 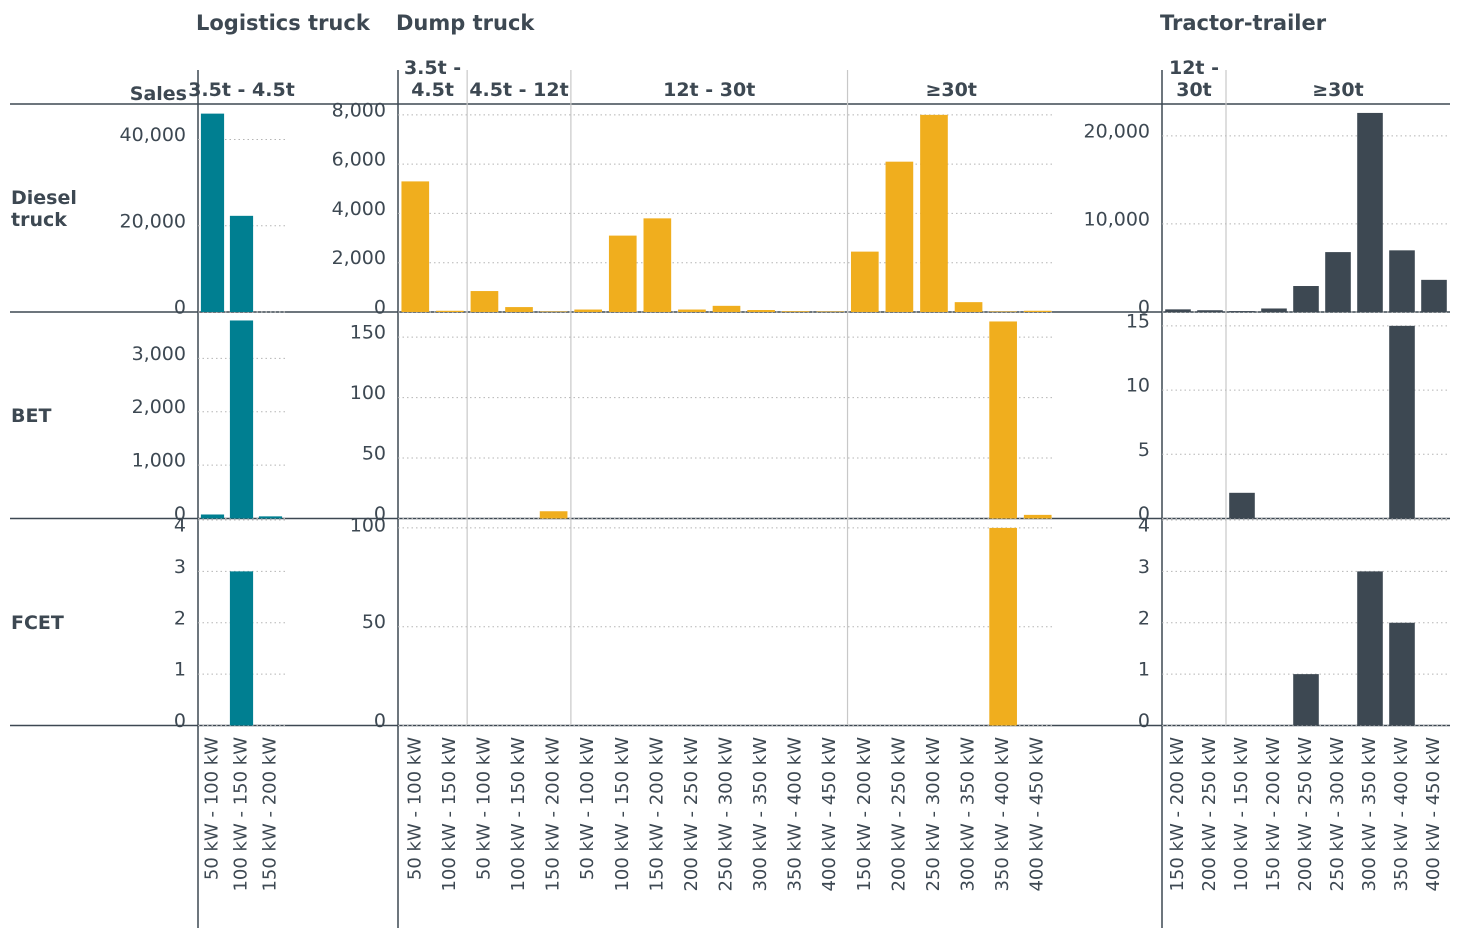 What do you see at coordinates (368, 333) in the screenshot?
I see `y-tick-label: 150` at bounding box center [368, 333].